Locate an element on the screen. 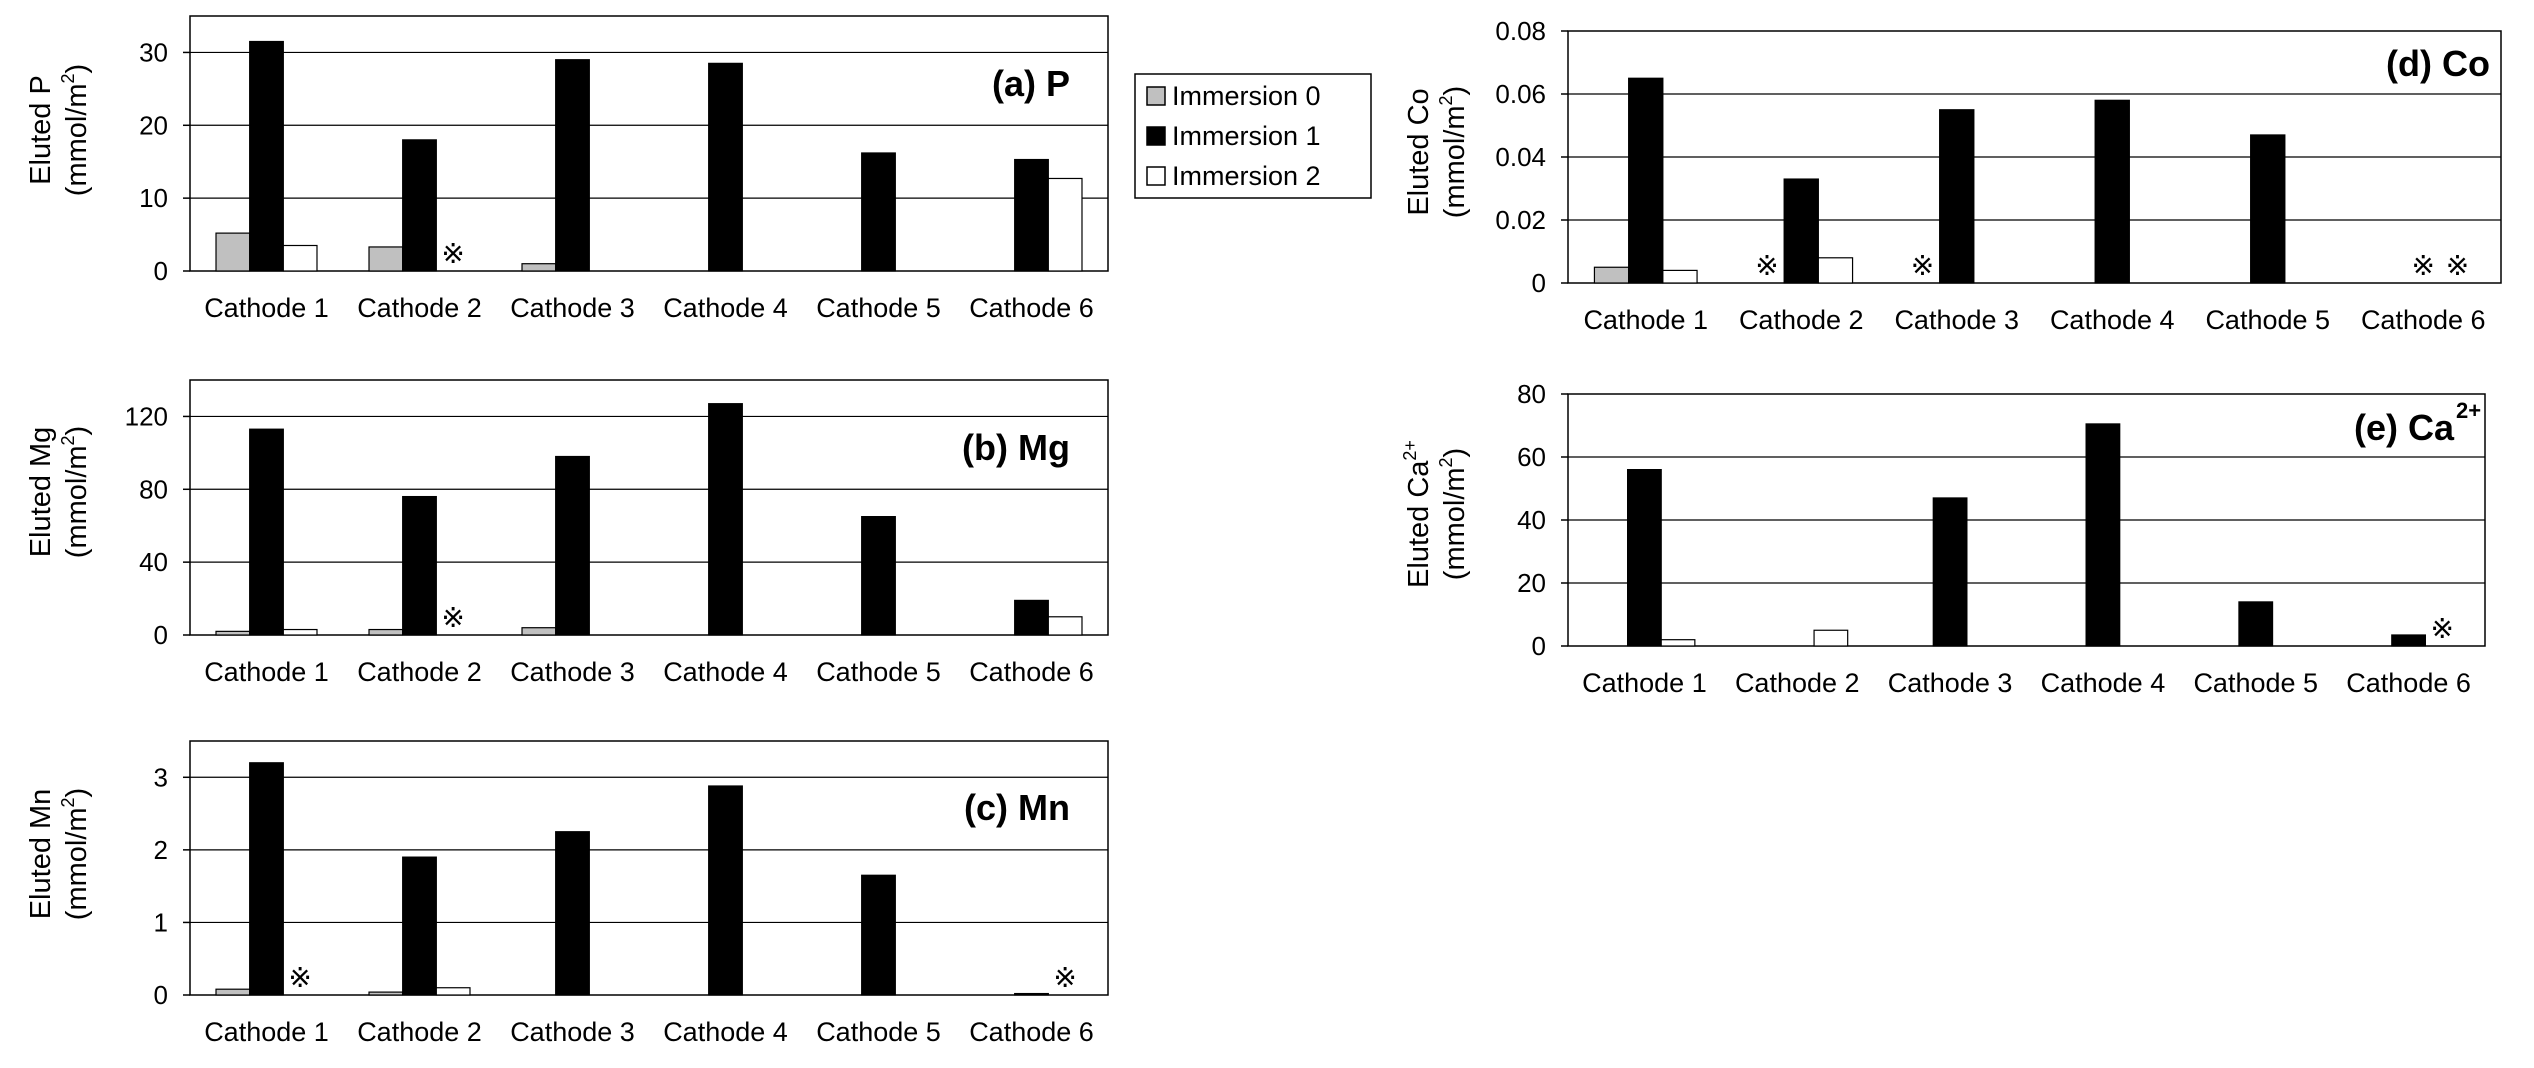  y-tick-label-ca: 0 is located at coordinates (1539, 646).